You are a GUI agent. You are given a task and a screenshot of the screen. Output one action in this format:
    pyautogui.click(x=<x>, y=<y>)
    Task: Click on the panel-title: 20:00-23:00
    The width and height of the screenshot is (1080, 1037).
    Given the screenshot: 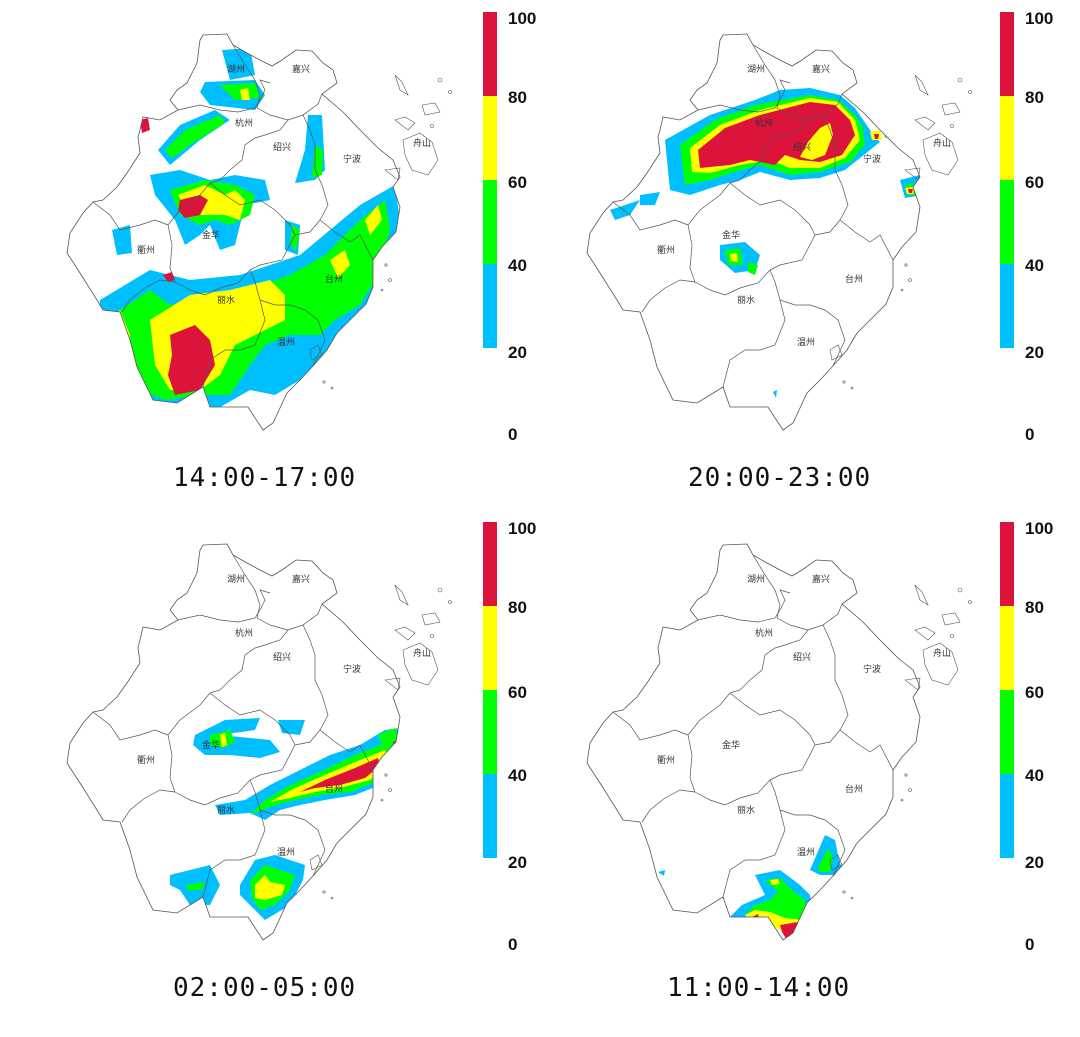 What is the action you would take?
    pyautogui.click(x=780, y=478)
    